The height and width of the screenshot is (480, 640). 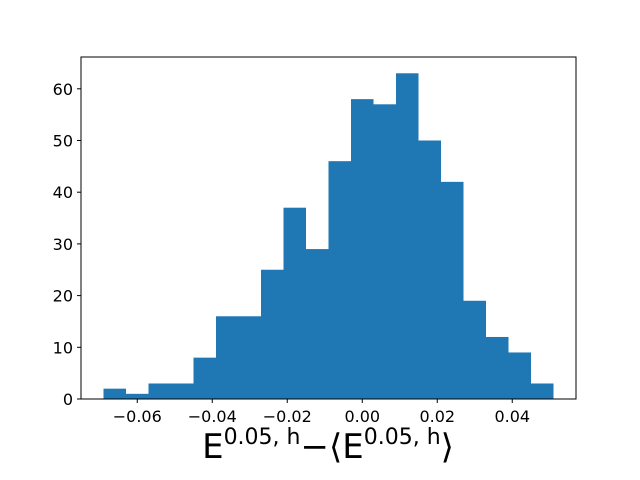 I want to click on x-axis-label: E0.05, h−⟨E0.05, h⟩, so click(x=328, y=446).